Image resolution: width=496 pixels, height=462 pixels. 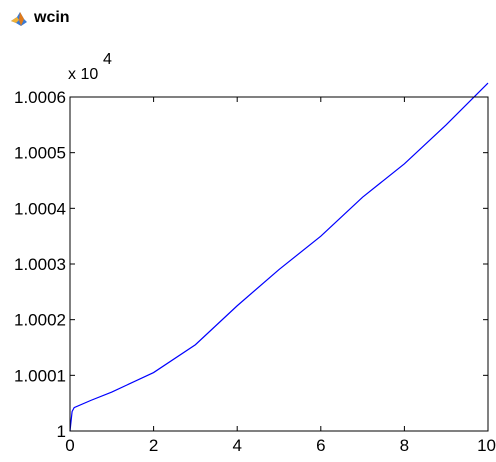 What do you see at coordinates (61, 431) in the screenshot?
I see `y-tick-label: 1` at bounding box center [61, 431].